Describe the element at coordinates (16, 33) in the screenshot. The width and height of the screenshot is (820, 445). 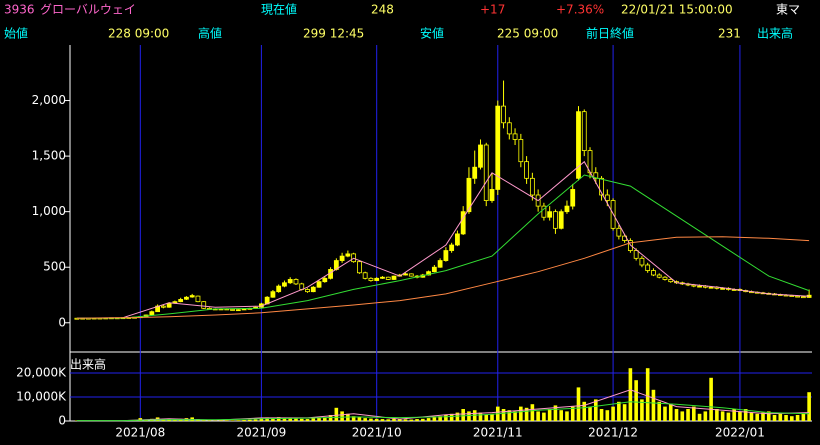
I see `label: 始値` at that location.